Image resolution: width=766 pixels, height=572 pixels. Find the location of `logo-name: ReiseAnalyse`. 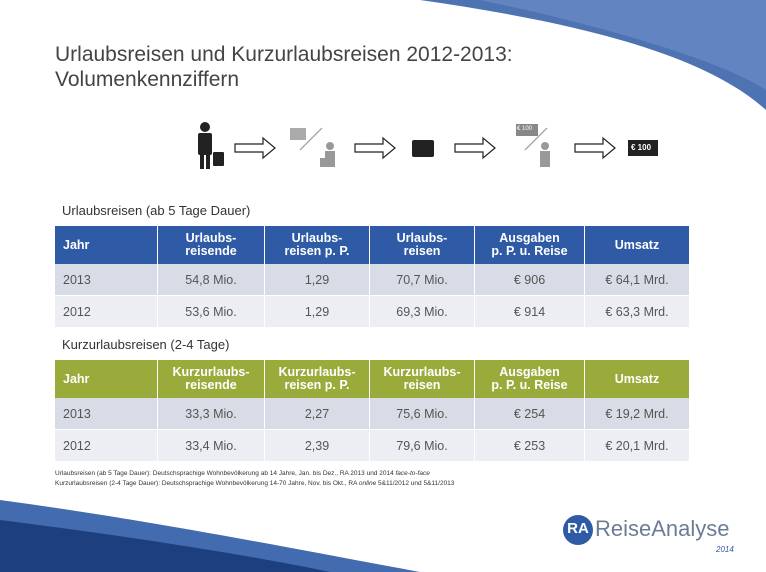

logo-name: ReiseAnalyse is located at coordinates (662, 528).